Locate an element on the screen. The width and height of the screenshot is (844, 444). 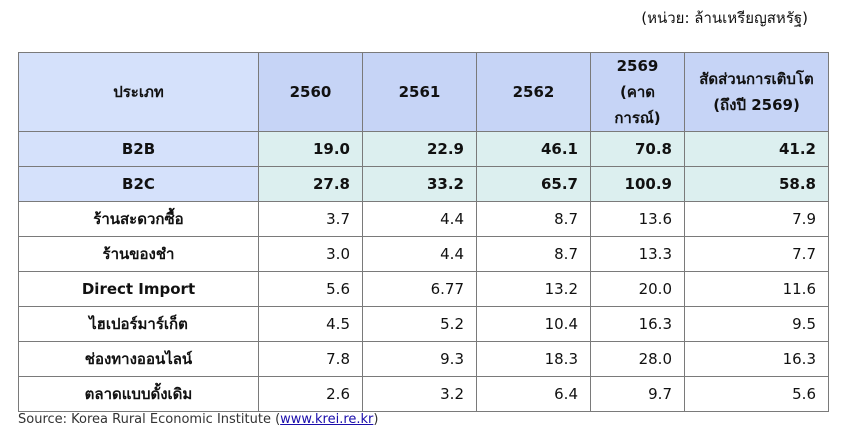
cell: 6.77 is located at coordinates (419, 289).